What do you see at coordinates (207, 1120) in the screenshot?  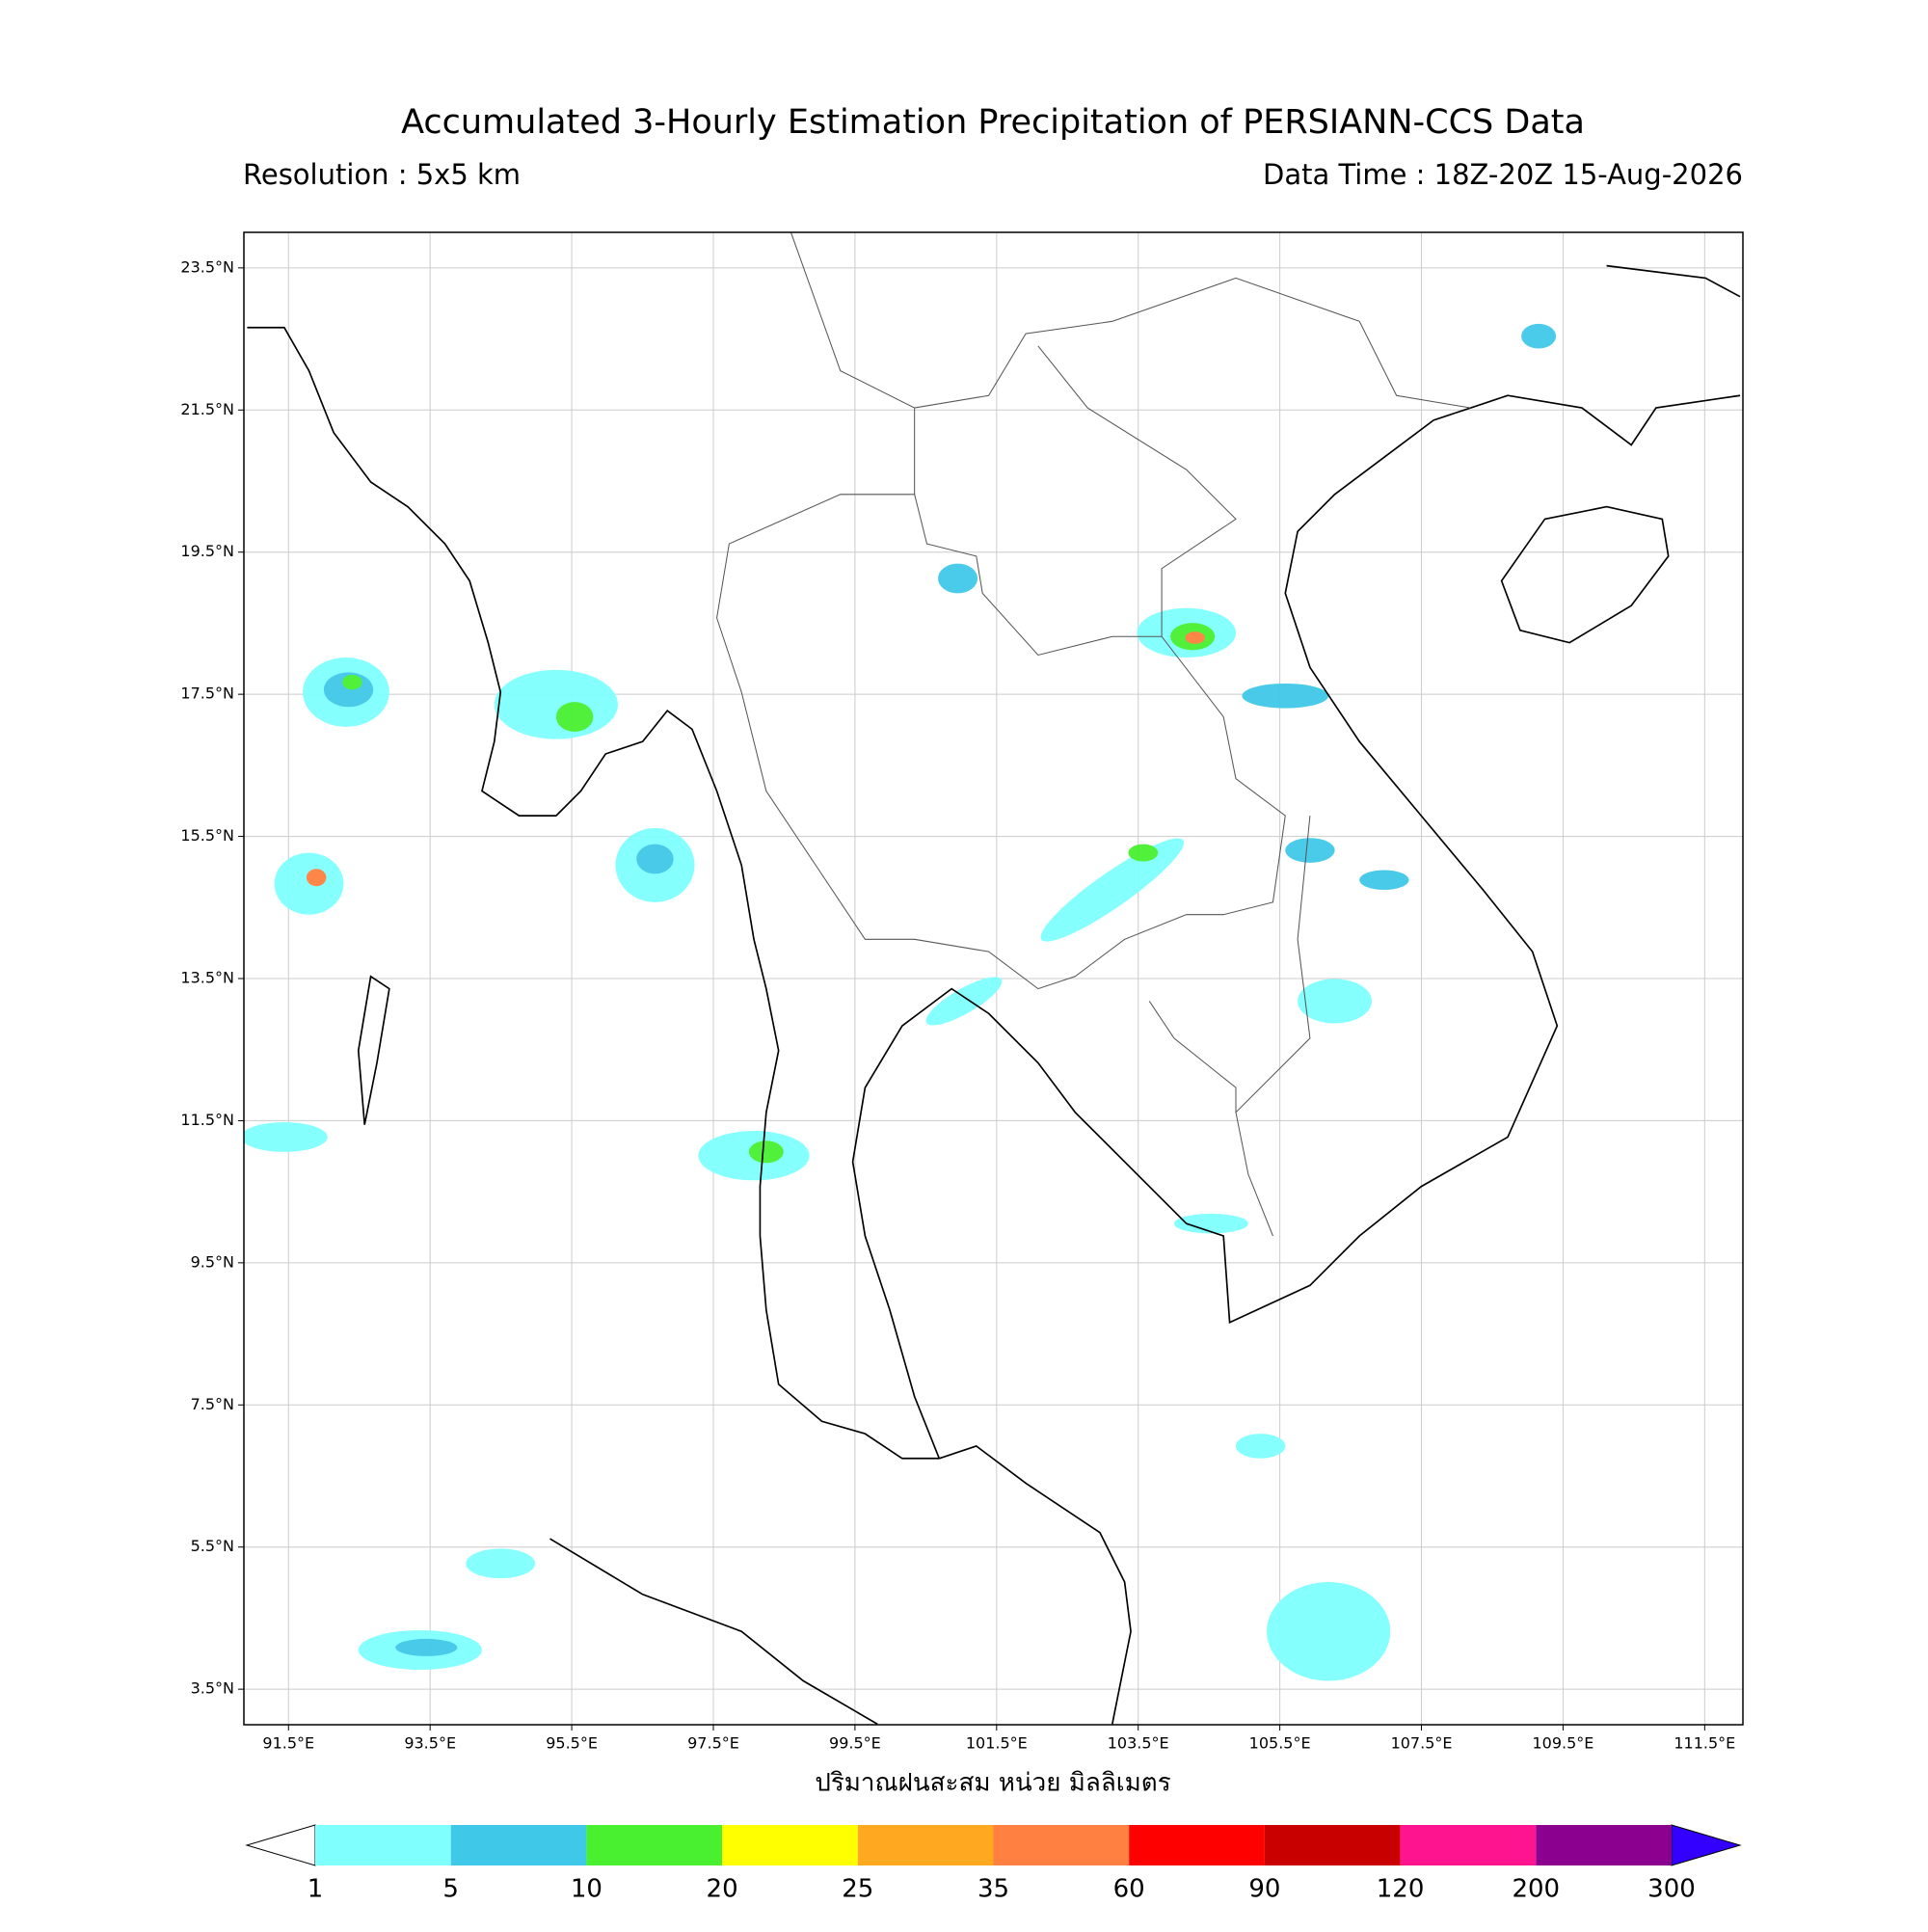 I see `y-tick-label: 11.5°N` at bounding box center [207, 1120].